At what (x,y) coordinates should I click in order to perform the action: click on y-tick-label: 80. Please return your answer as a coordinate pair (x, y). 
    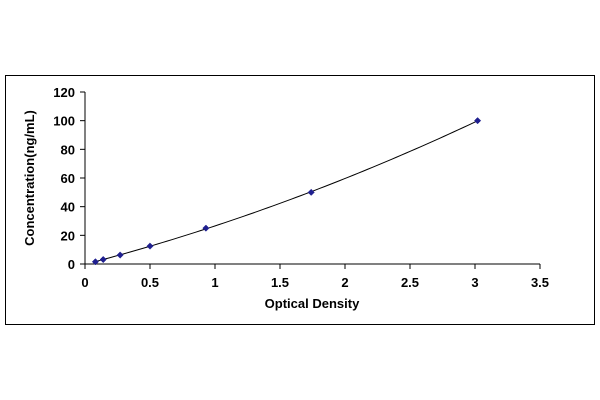
    Looking at the image, I should click on (68, 149).